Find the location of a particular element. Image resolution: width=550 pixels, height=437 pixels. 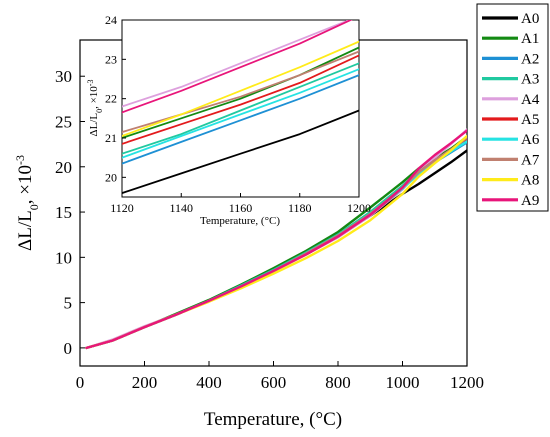

main-y-axis-label: ΔL/L0, ×10-3 is located at coordinates (27, 203).